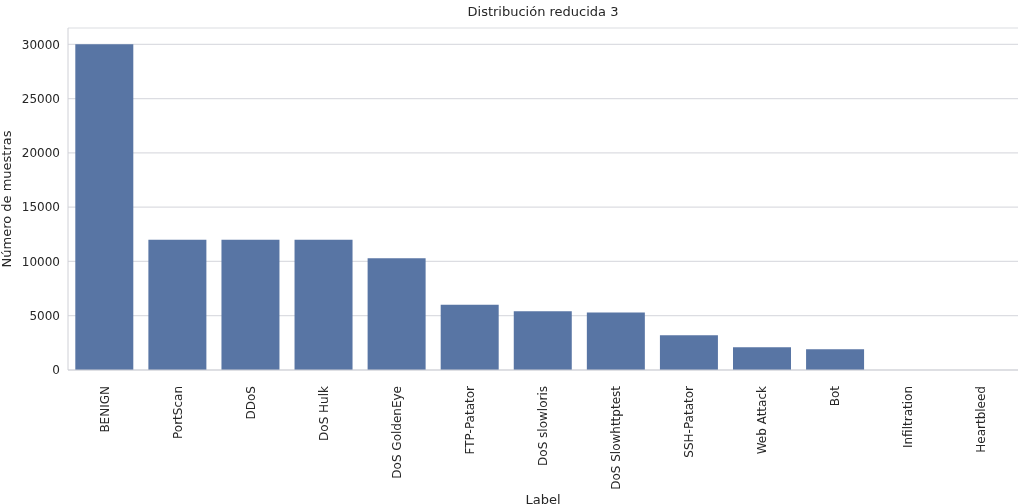 The height and width of the screenshot is (504, 1019). What do you see at coordinates (835, 396) in the screenshot?
I see `x-tick-label: Bot` at bounding box center [835, 396].